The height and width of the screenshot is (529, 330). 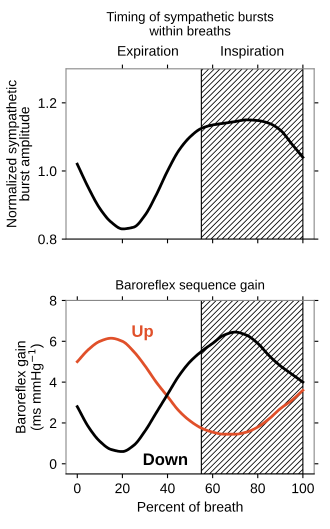 What do you see at coordinates (53, 301) in the screenshot?
I see `y-tick-label: 8` at bounding box center [53, 301].